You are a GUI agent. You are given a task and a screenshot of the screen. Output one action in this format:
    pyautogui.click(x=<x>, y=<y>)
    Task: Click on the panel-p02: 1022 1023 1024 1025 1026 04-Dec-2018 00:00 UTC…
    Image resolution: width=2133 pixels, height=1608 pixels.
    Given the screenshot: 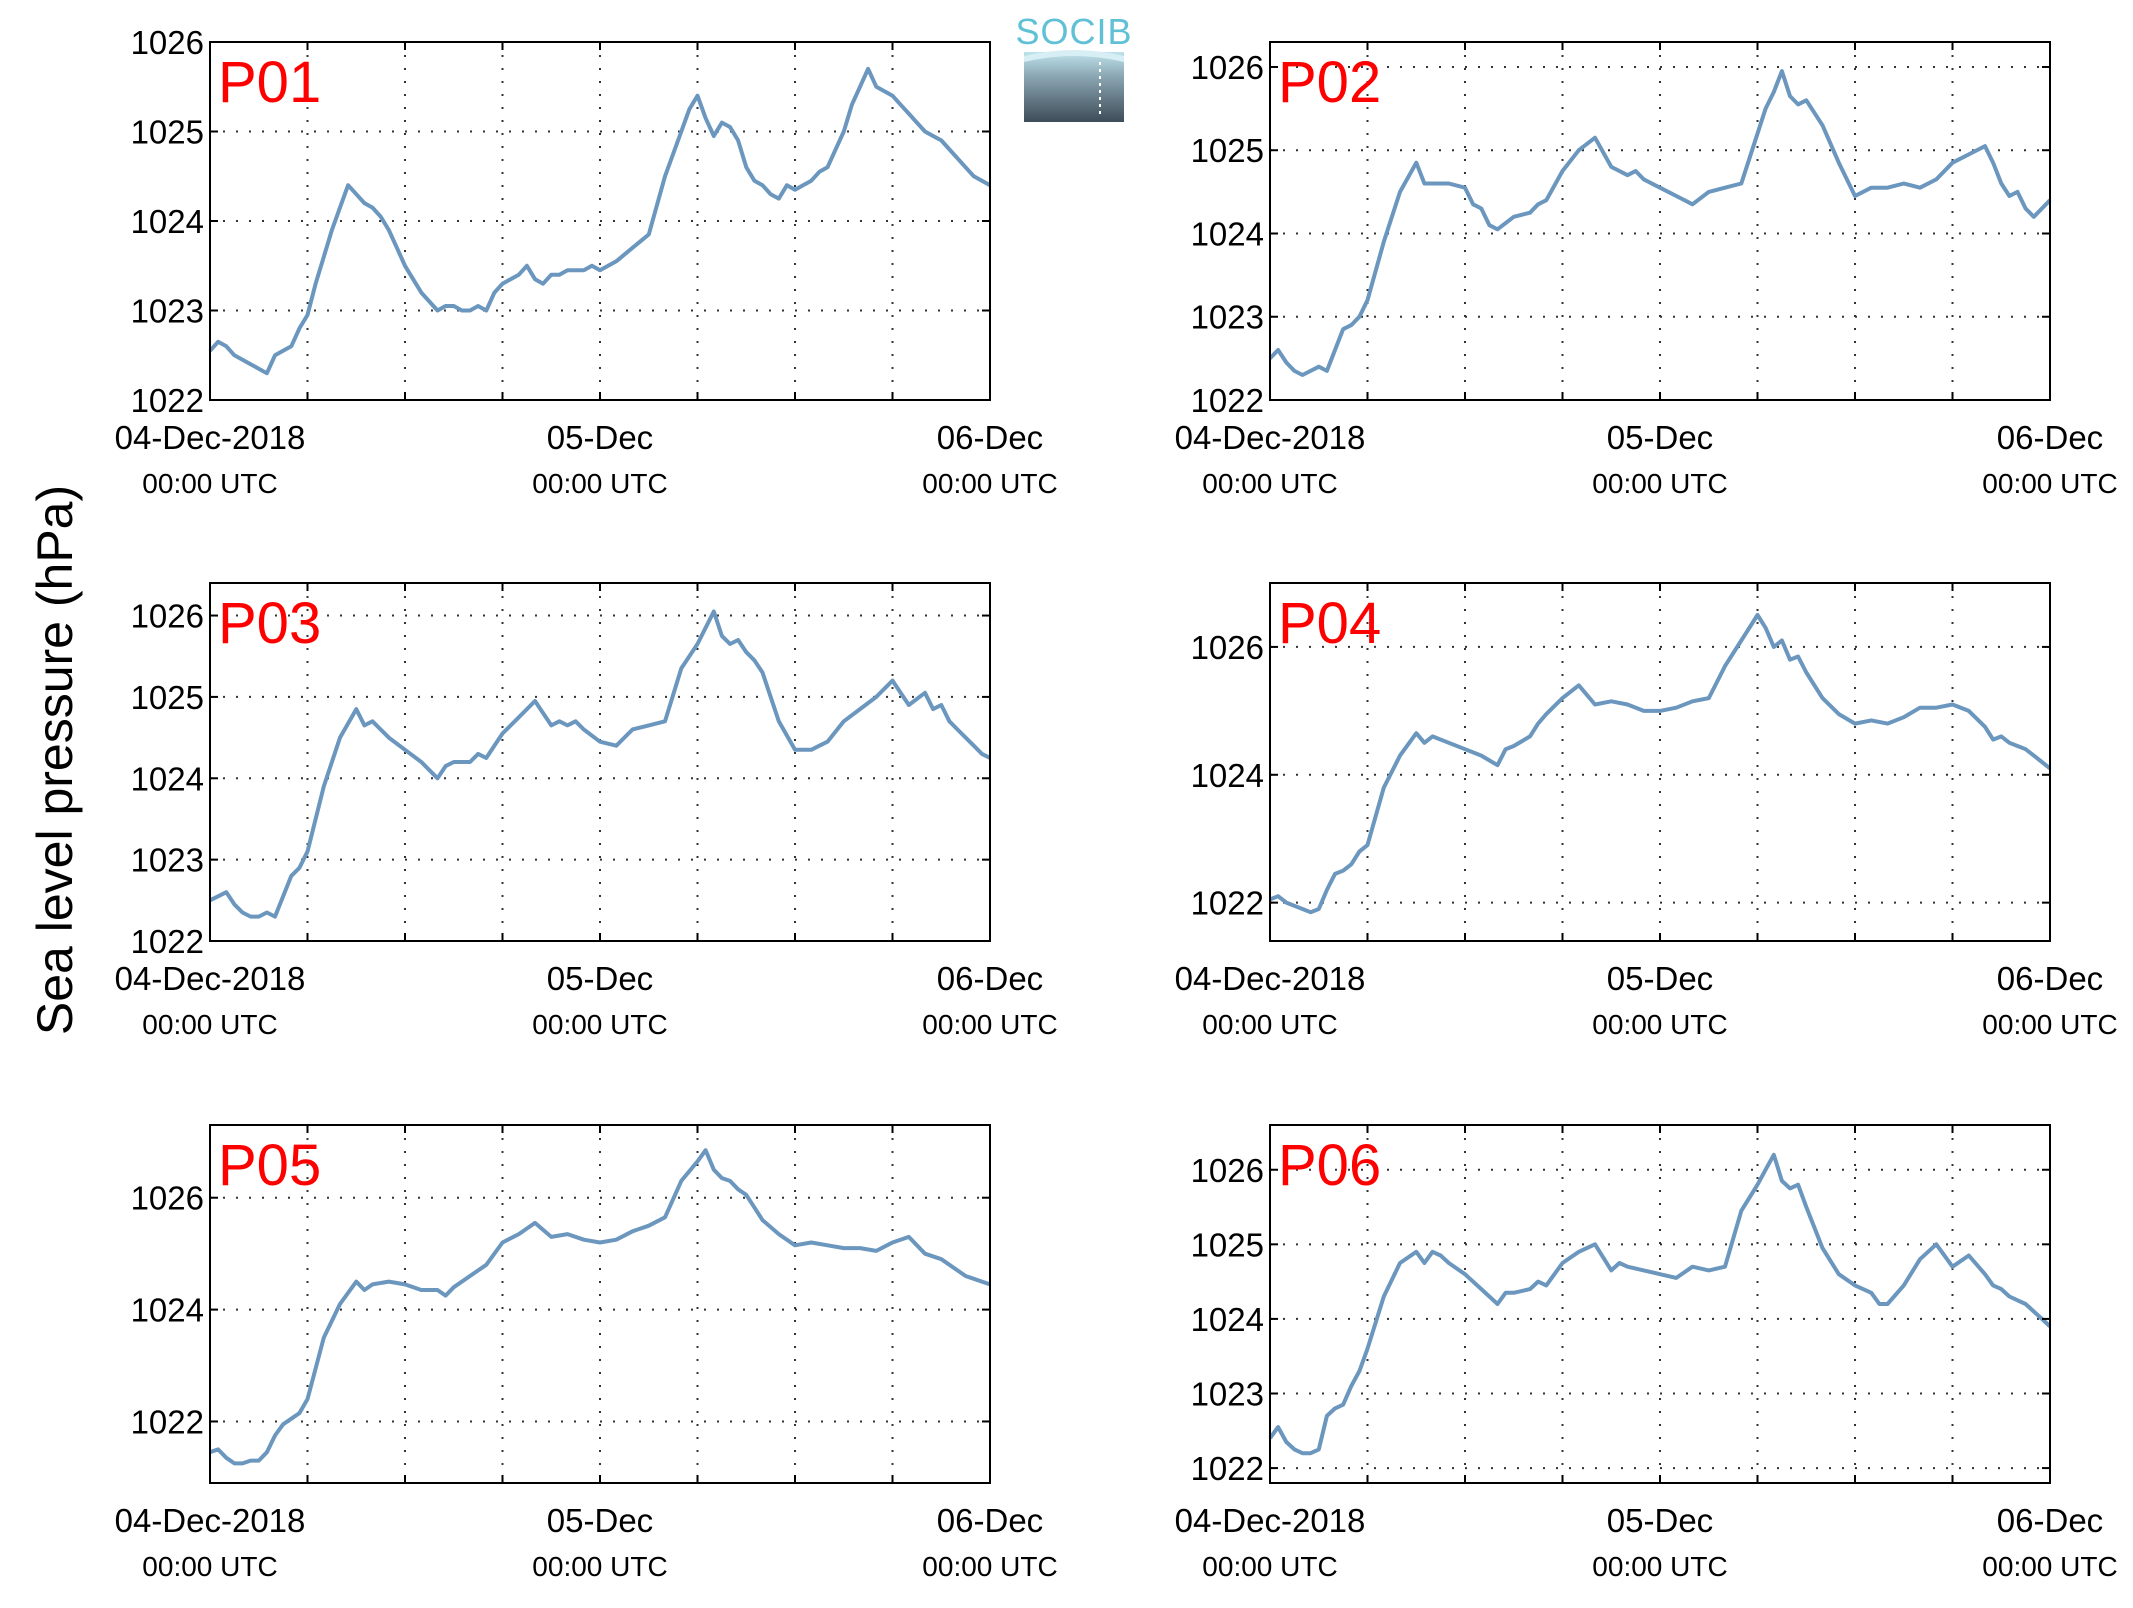 What is the action you would take?
    pyautogui.click(x=1646, y=270)
    